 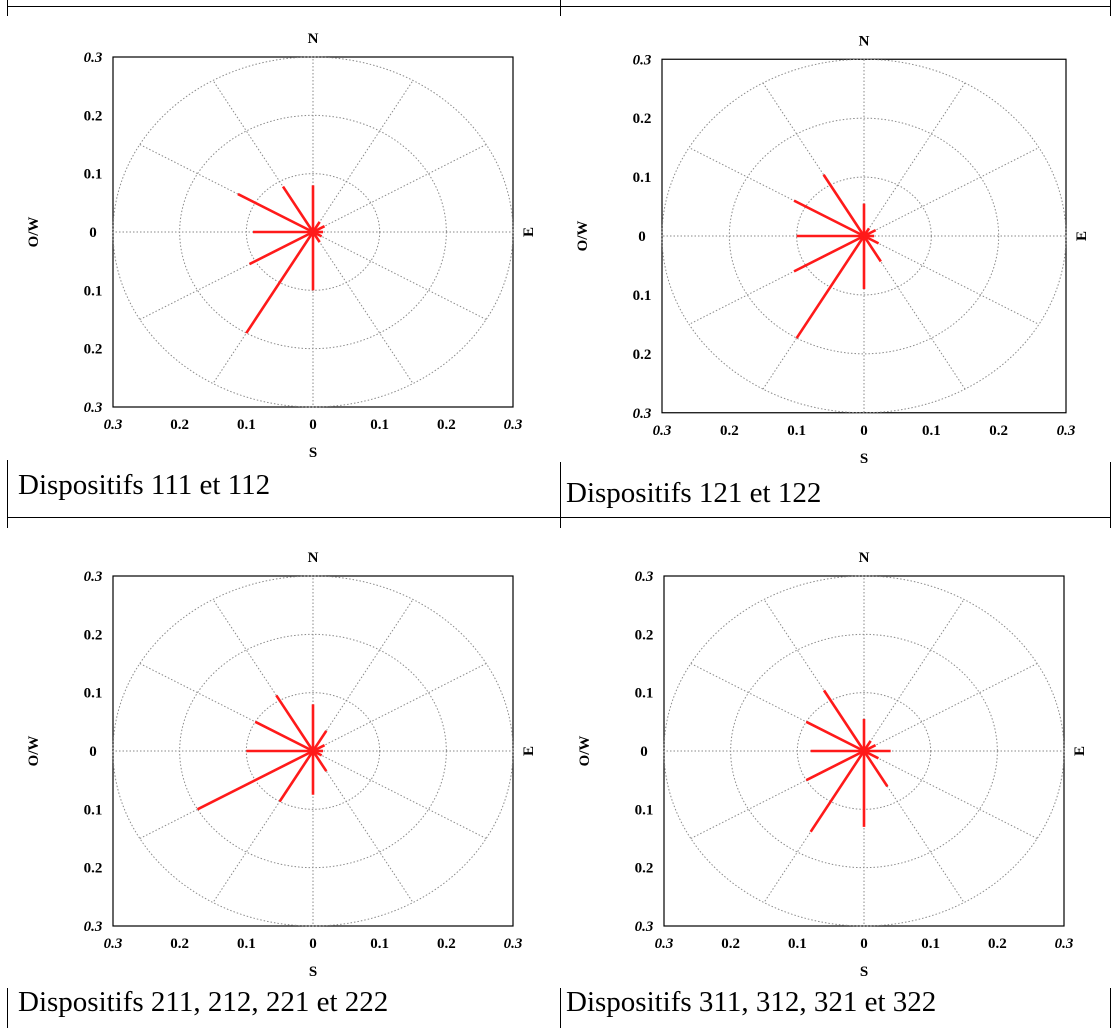 What do you see at coordinates (559, 517) in the screenshot?
I see `table-border-middle` at bounding box center [559, 517].